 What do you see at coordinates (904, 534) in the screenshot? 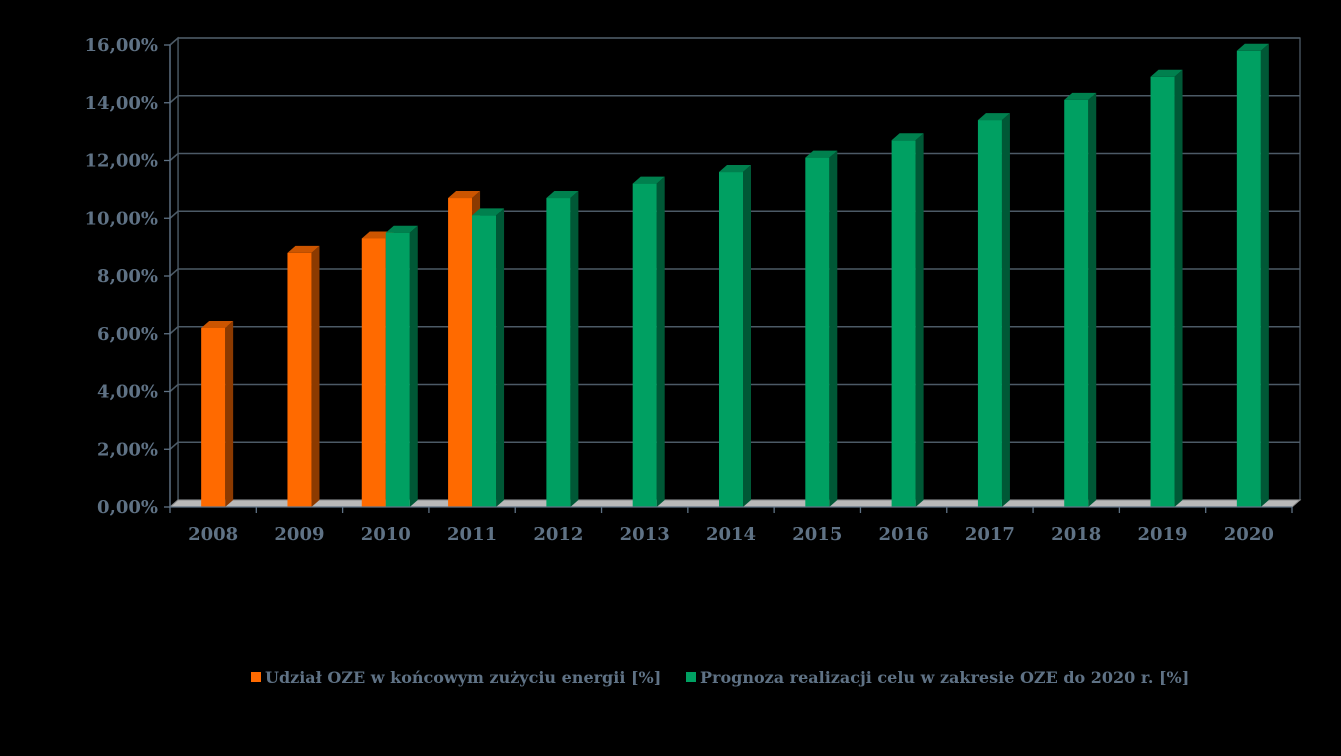
I see `x-tick-label: 2016` at bounding box center [904, 534].